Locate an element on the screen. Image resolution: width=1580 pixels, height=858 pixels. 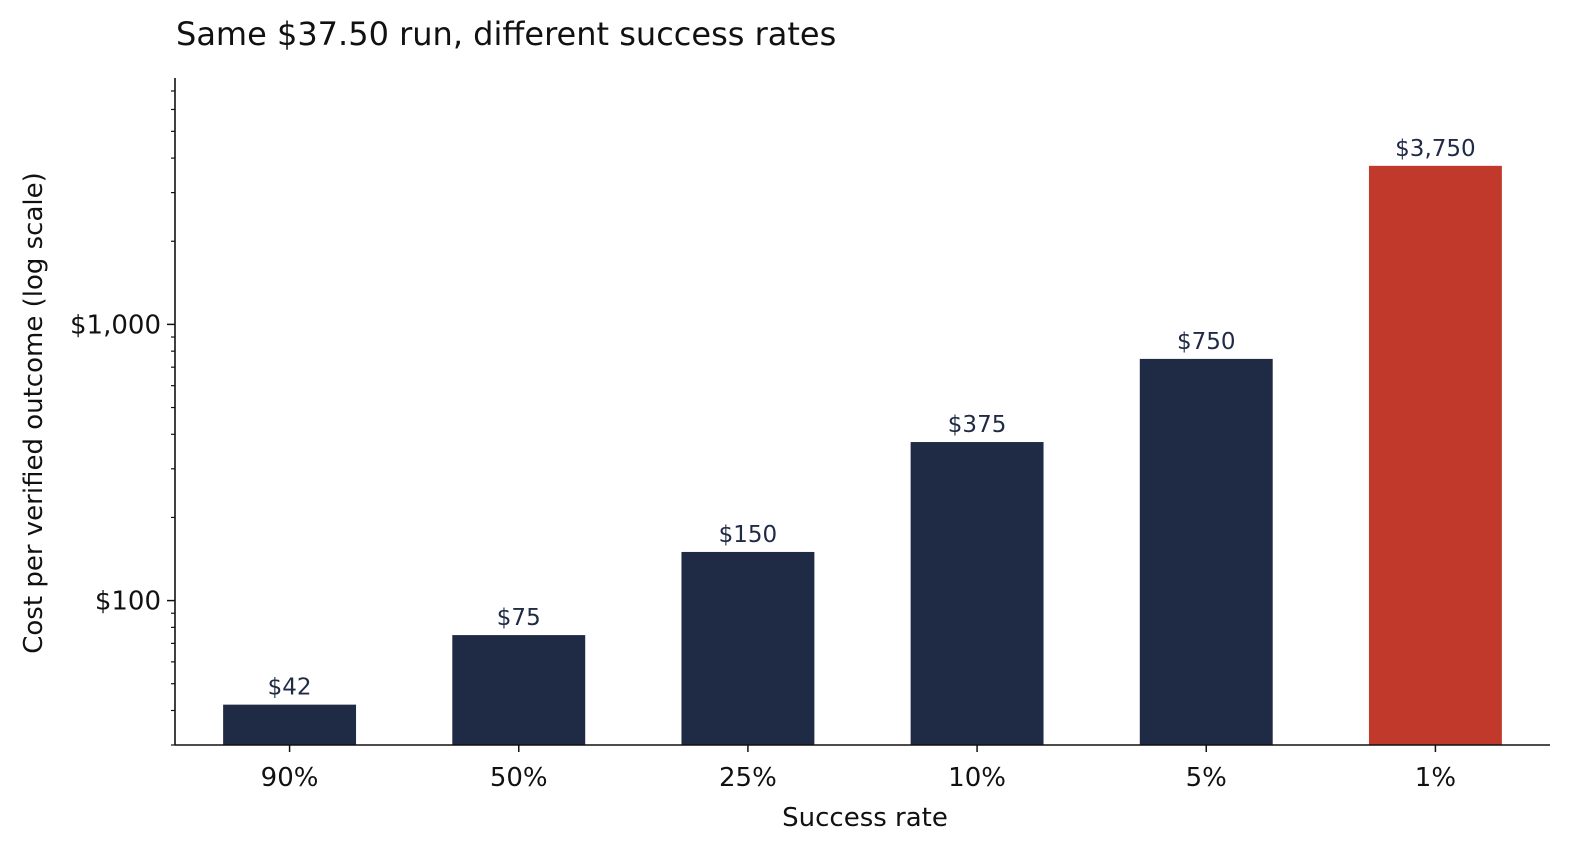
data-label-0: $42 is located at coordinates (290, 688).